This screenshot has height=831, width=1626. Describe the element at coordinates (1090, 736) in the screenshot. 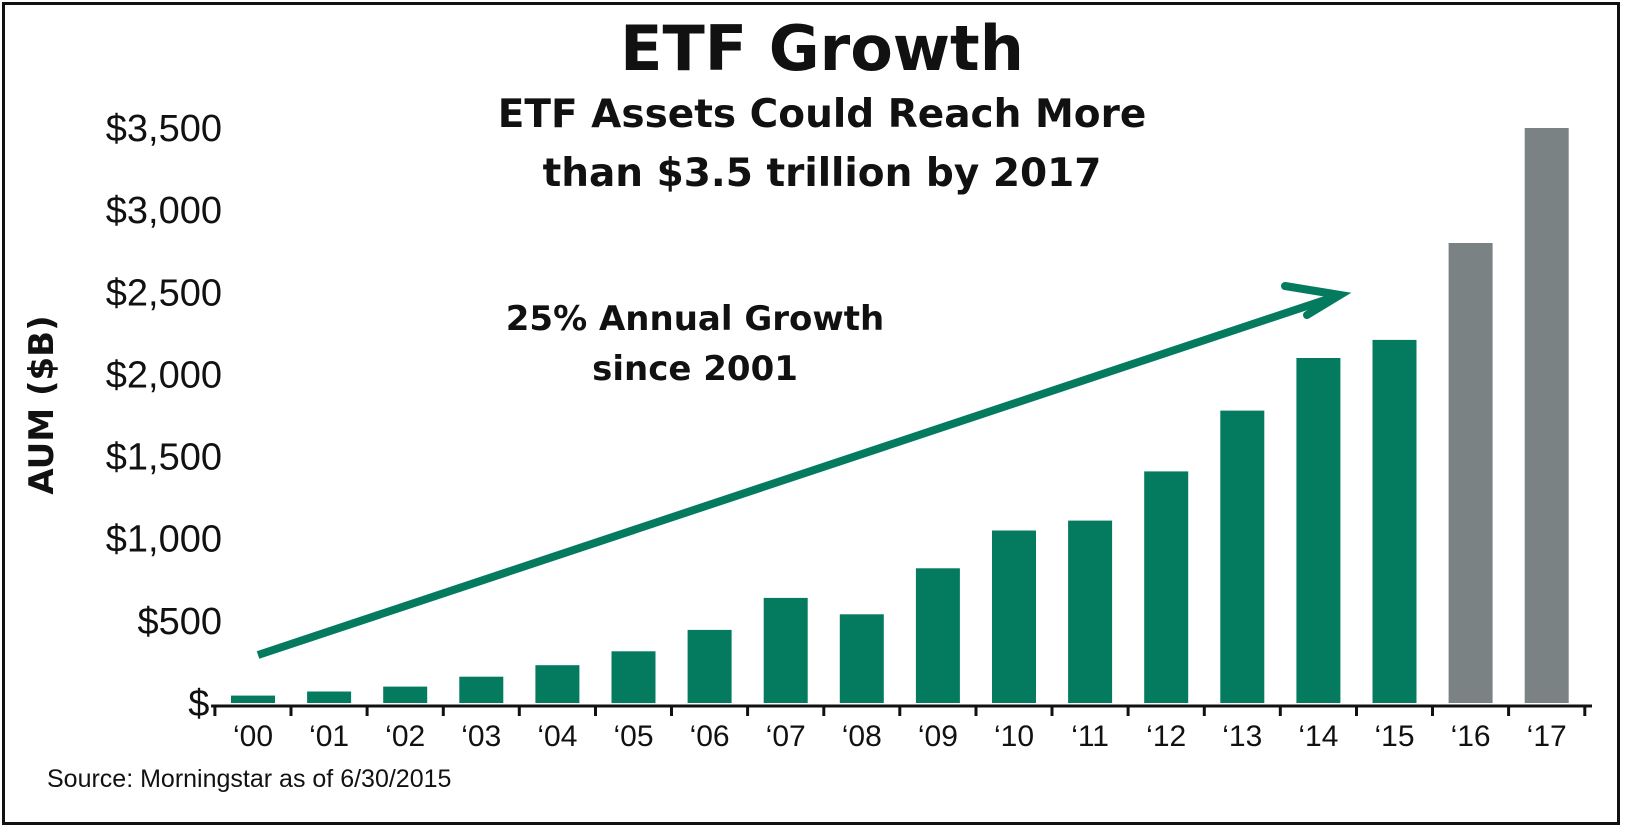

I see `x-tick-label: ‘11` at that location.